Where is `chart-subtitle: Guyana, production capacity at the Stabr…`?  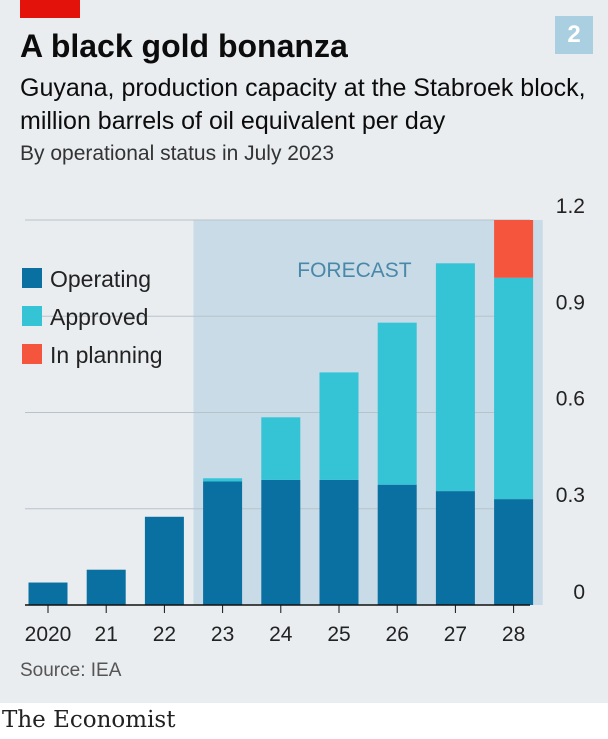
chart-subtitle: Guyana, production capacity at the Stabr… is located at coordinates (303, 104).